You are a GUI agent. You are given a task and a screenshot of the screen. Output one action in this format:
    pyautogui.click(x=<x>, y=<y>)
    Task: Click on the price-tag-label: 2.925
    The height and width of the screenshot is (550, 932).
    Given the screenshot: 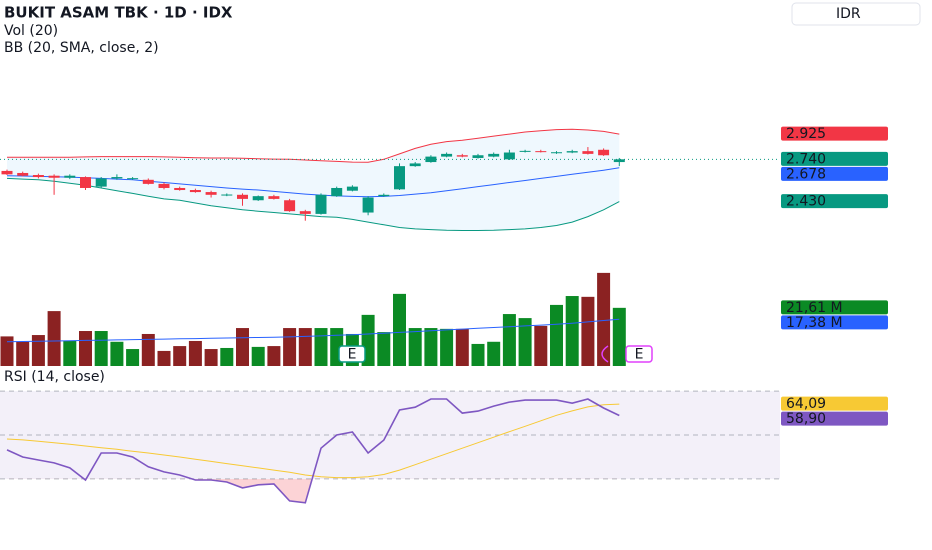 What is the action you would take?
    pyautogui.click(x=806, y=134)
    